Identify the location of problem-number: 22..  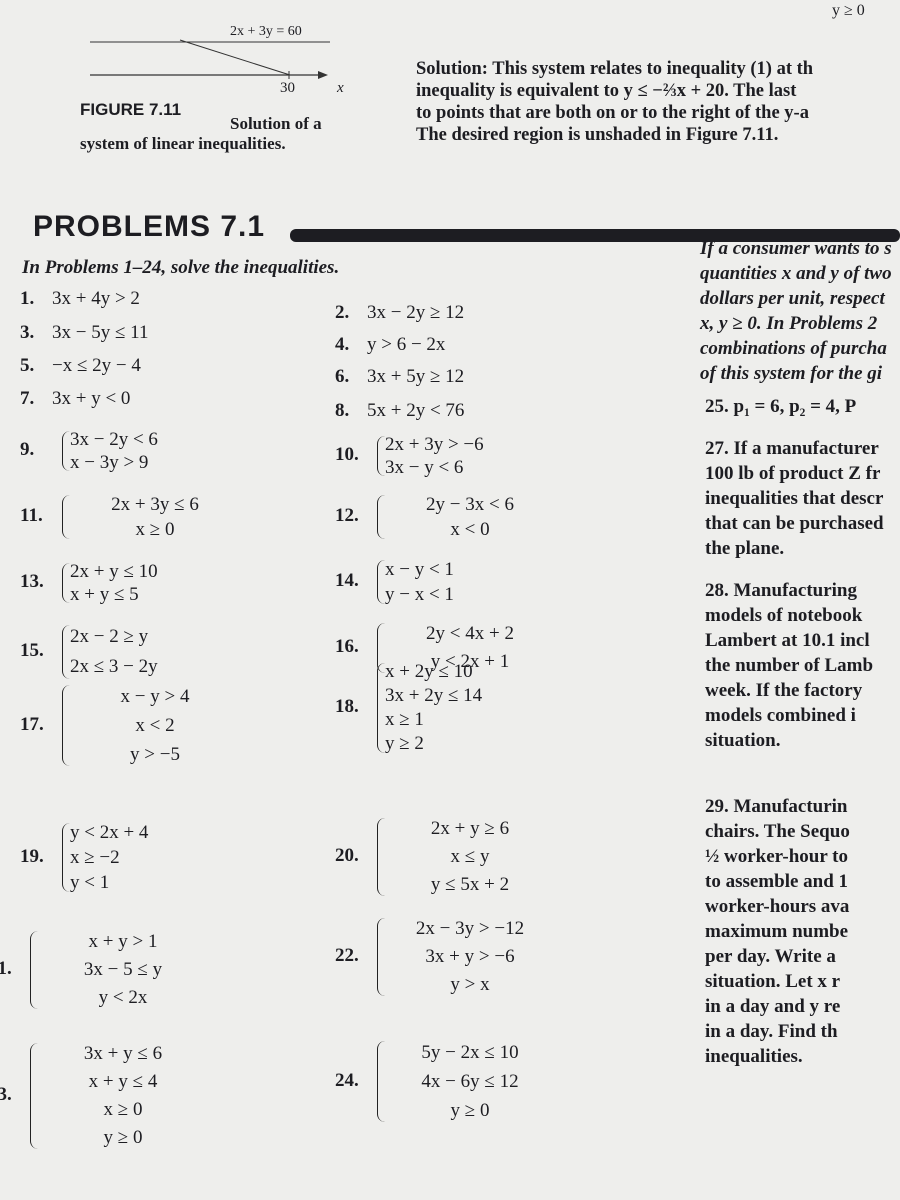
(347, 955).